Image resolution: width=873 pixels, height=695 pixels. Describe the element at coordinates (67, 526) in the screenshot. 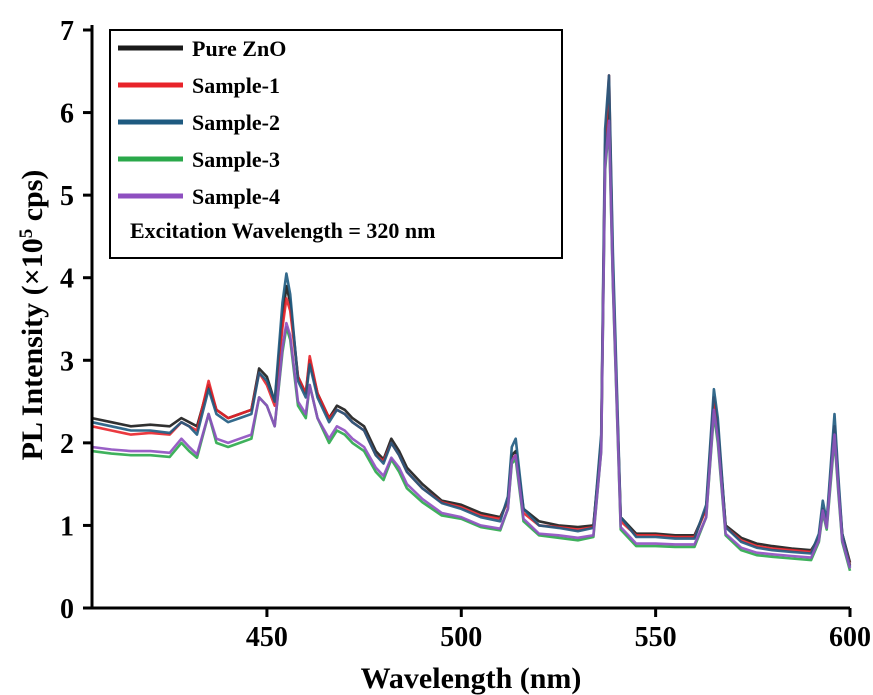

I see `y-tick-label: 1` at that location.